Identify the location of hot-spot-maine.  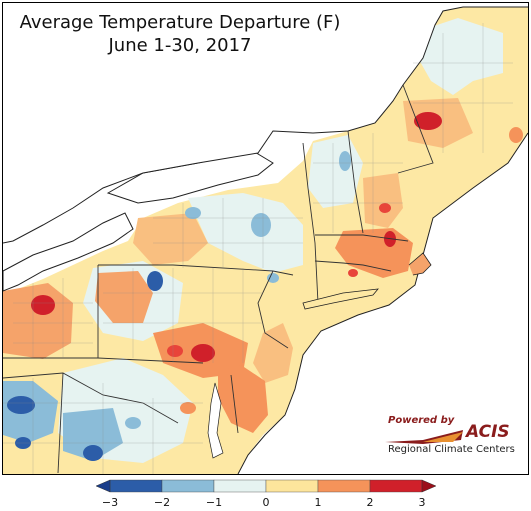
(428, 121).